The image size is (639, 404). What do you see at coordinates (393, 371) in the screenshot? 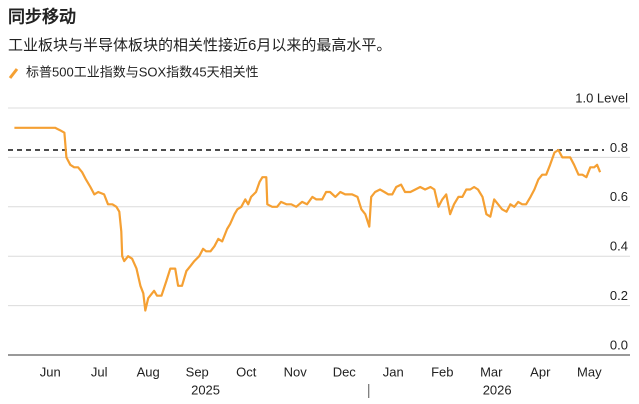
I see `x-tick-label: Jan` at bounding box center [393, 371].